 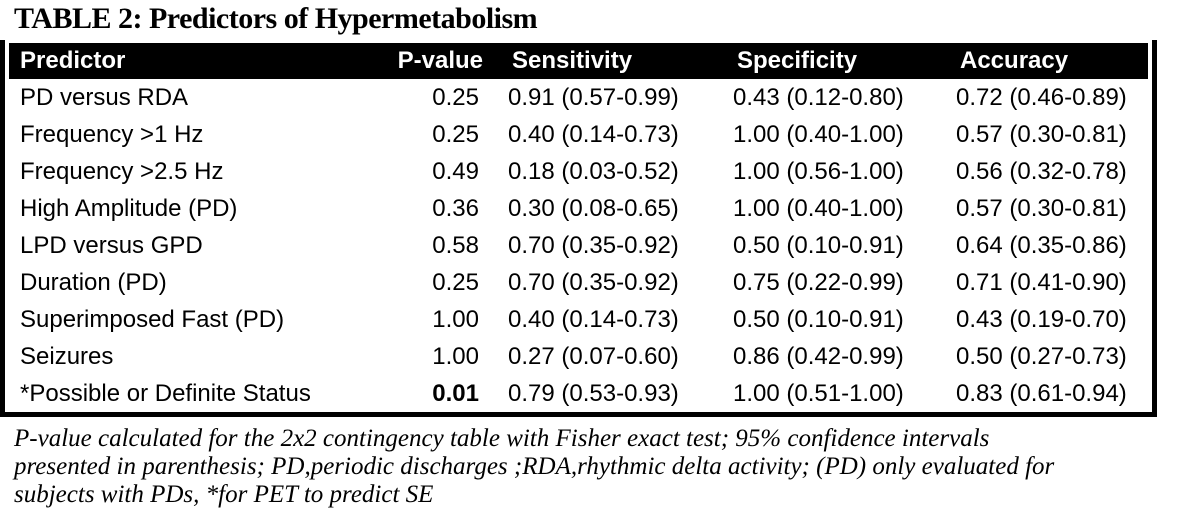 I want to click on sensitivity-cell: 0.79 (0.53-0.93), so click(x=593, y=393).